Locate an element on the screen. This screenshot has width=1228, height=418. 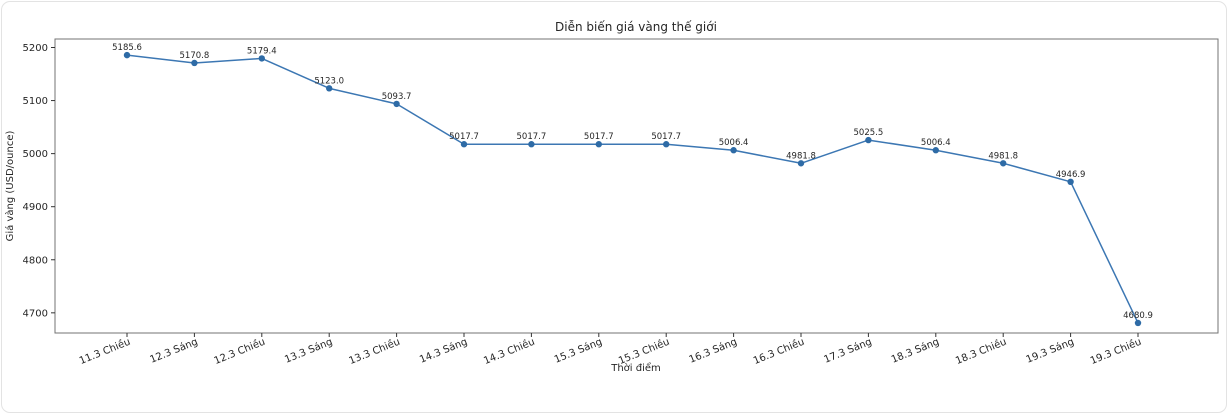
x-tick-label: 19.3 Sáng is located at coordinates (1049, 351).